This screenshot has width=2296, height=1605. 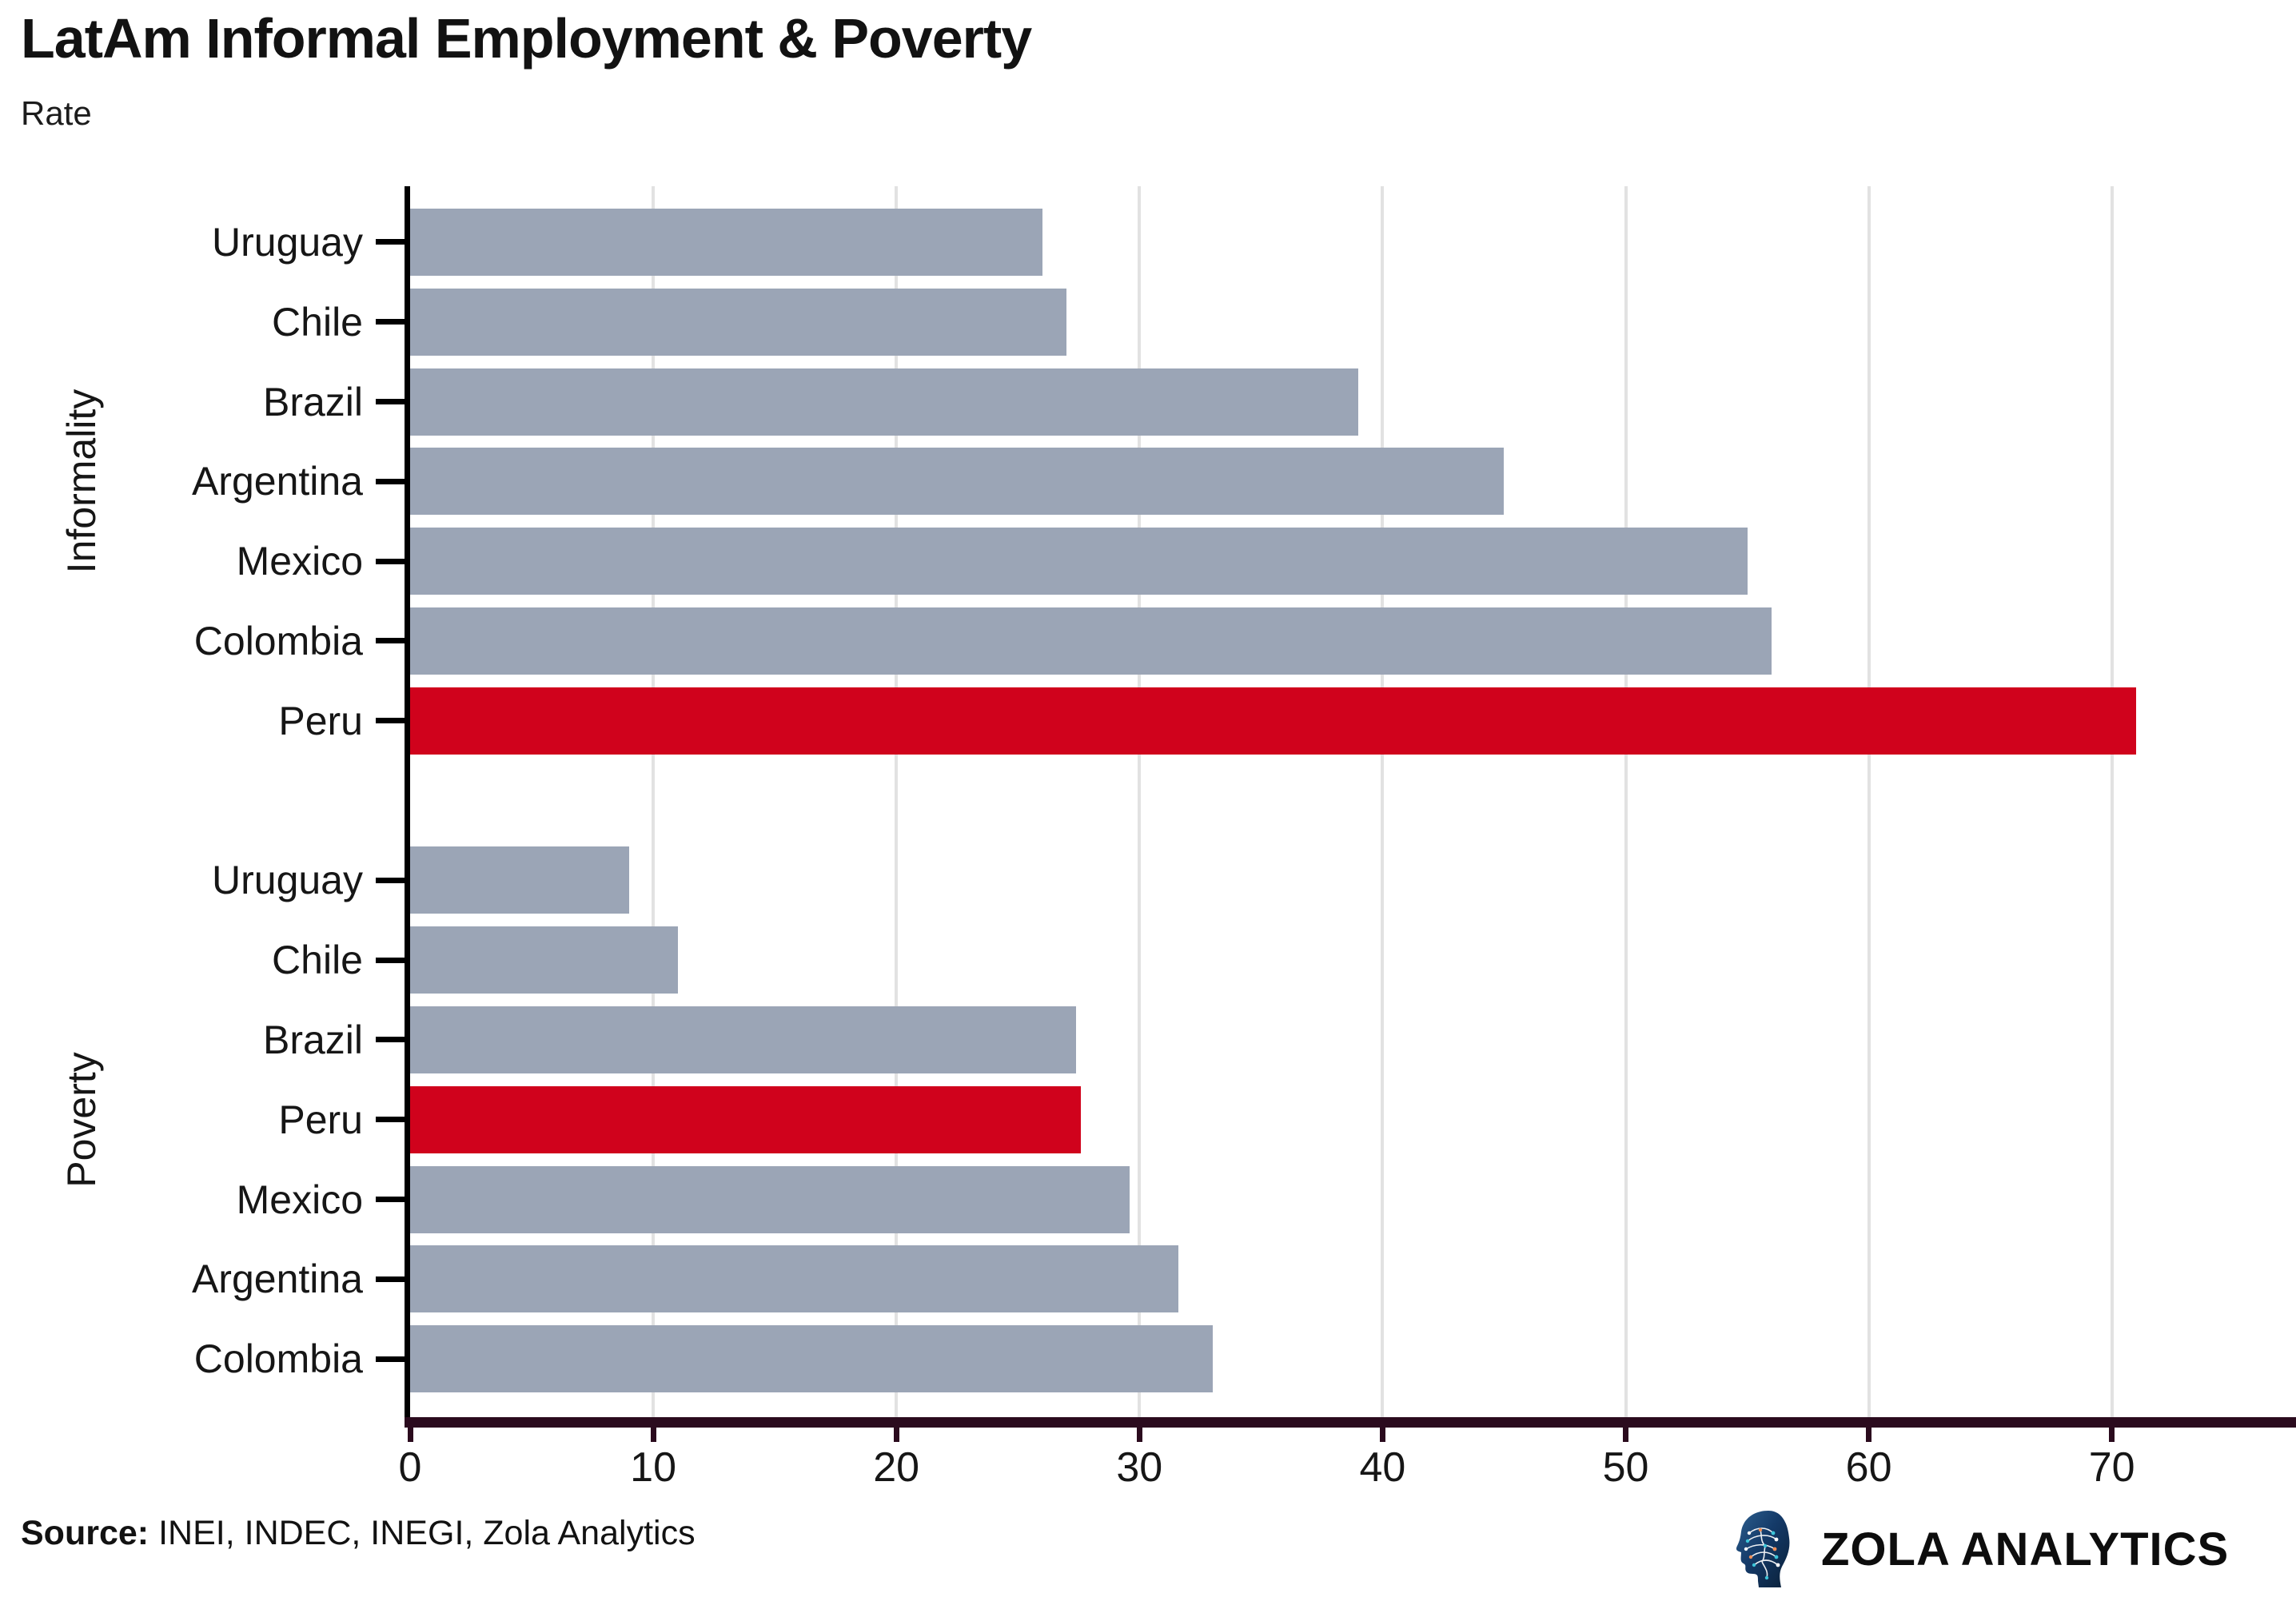 What do you see at coordinates (794, 1279) in the screenshot?
I see `bar-poverty-argentina` at bounding box center [794, 1279].